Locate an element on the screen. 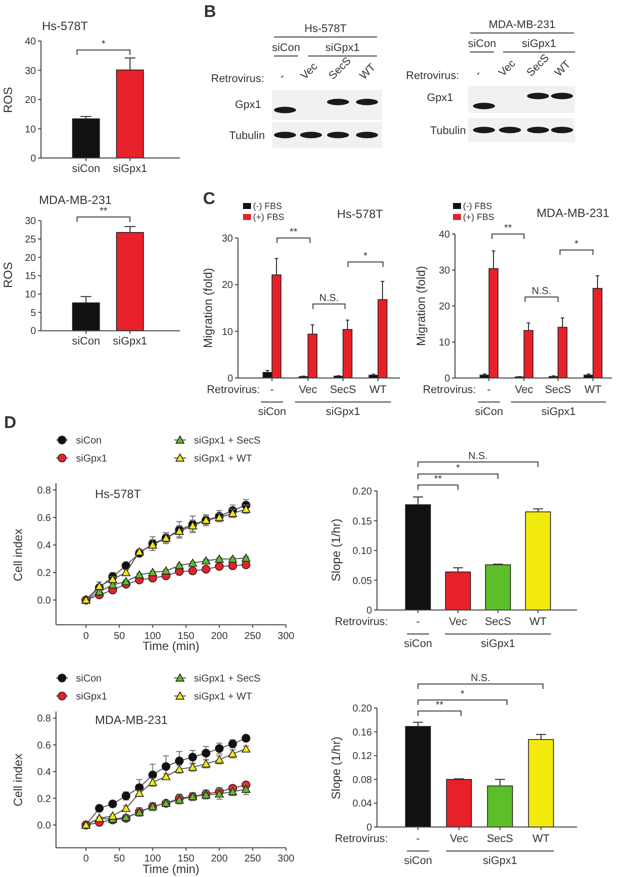 This screenshot has height=877, width=626. text: N.S. is located at coordinates (478, 456).